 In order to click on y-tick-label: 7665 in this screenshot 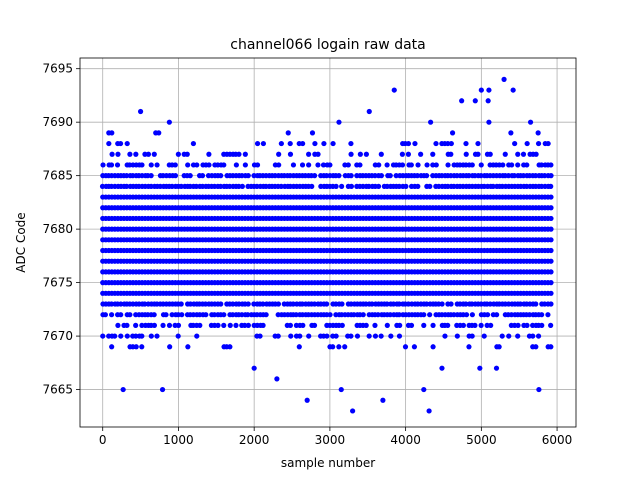, I will do `click(57, 390)`.